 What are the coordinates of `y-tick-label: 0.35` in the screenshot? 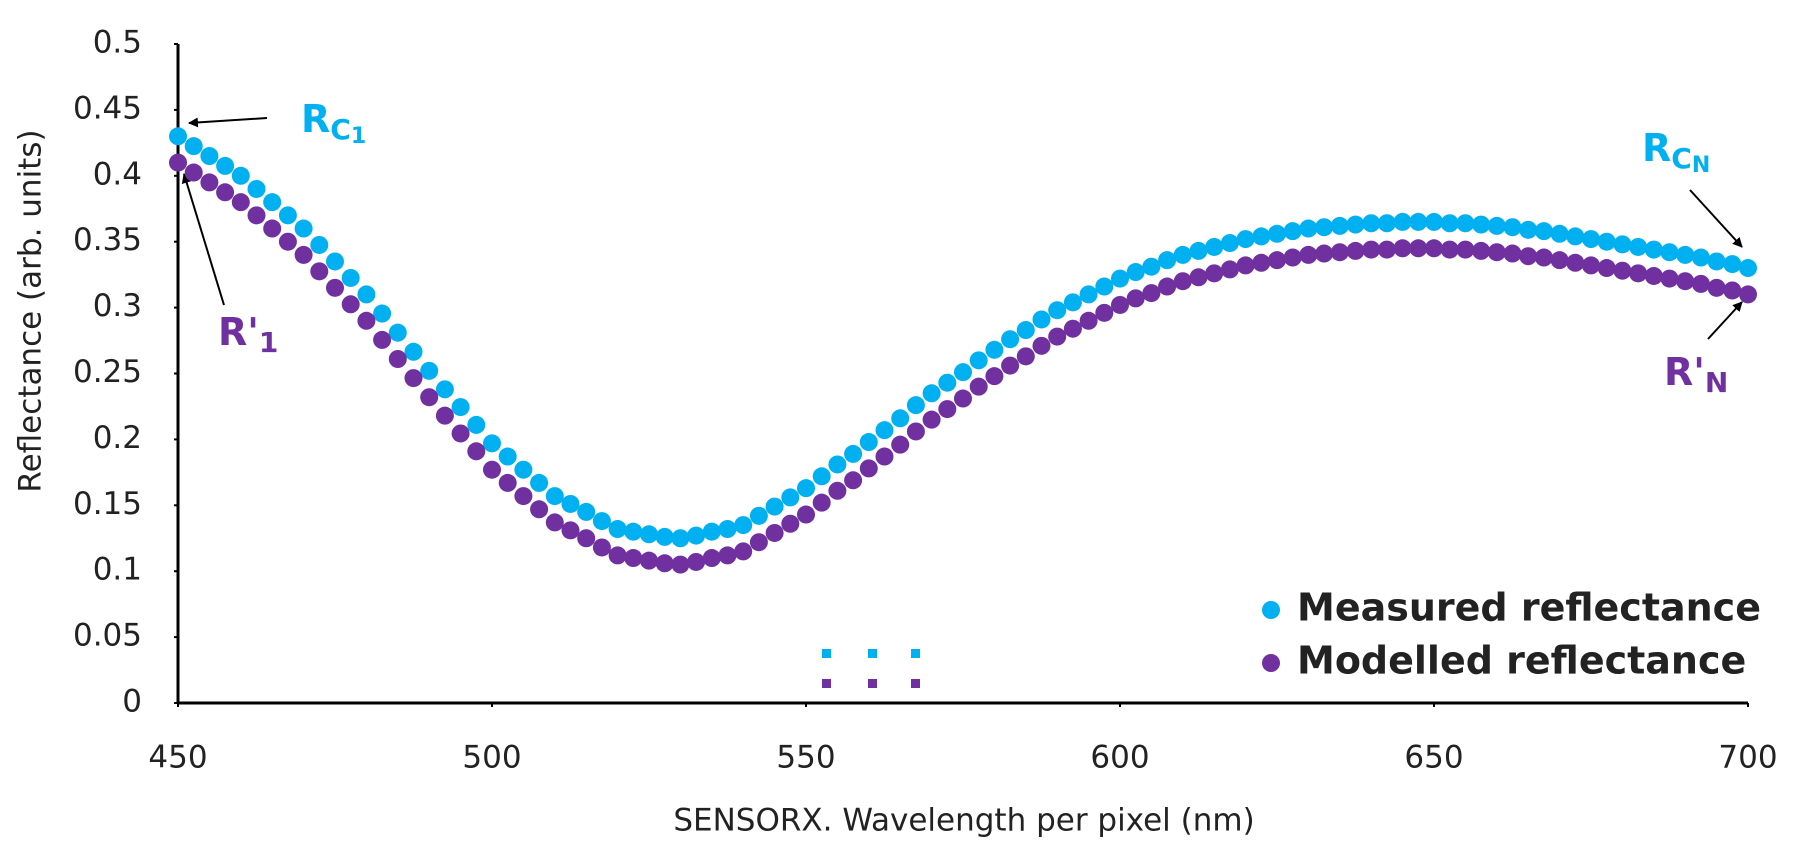 It's located at (107, 240).